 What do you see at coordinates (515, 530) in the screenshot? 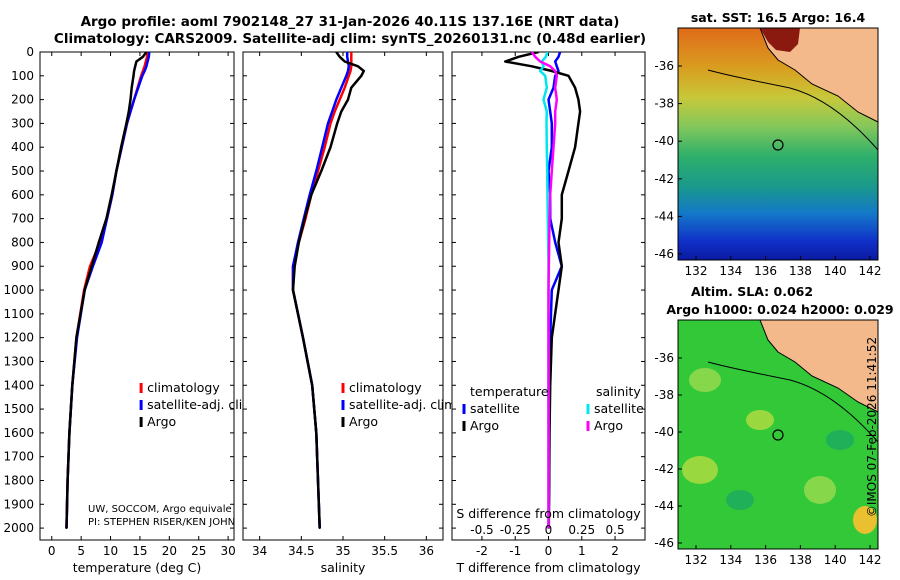
I see `secondary-tick-label: -0.25` at bounding box center [515, 530].